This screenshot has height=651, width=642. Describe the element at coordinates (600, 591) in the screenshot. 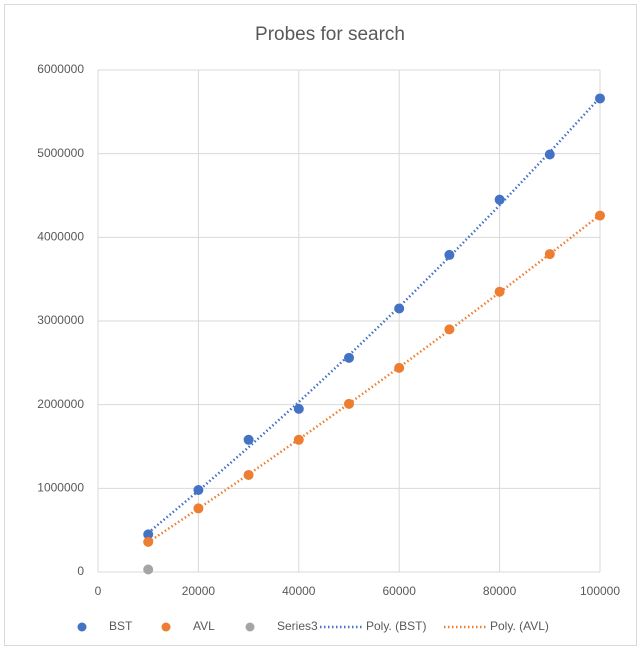

I see `x-tick-label: 100000` at that location.